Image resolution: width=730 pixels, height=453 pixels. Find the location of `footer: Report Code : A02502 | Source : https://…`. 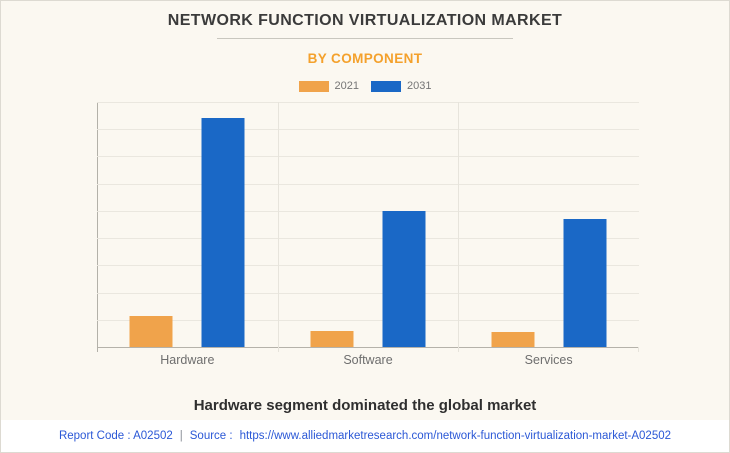

footer: Report Code : A02502 | Source : https://… is located at coordinates (365, 436).